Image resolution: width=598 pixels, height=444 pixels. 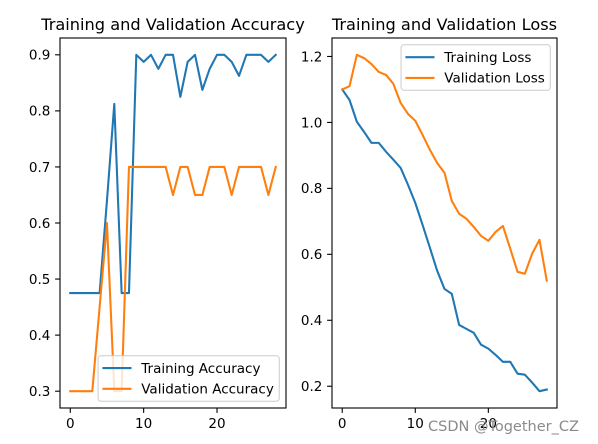 I want to click on y-tick-label: 1.0, so click(x=311, y=123).